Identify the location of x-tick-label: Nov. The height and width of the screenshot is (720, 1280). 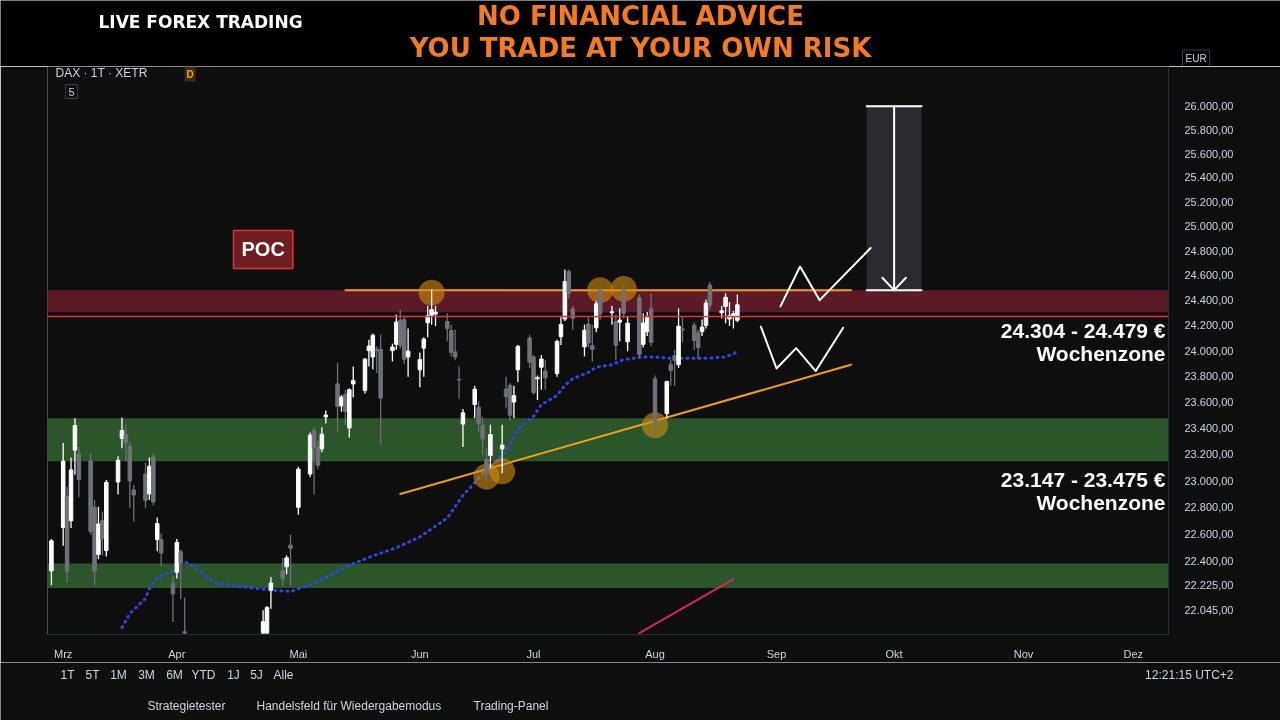
(1023, 653).